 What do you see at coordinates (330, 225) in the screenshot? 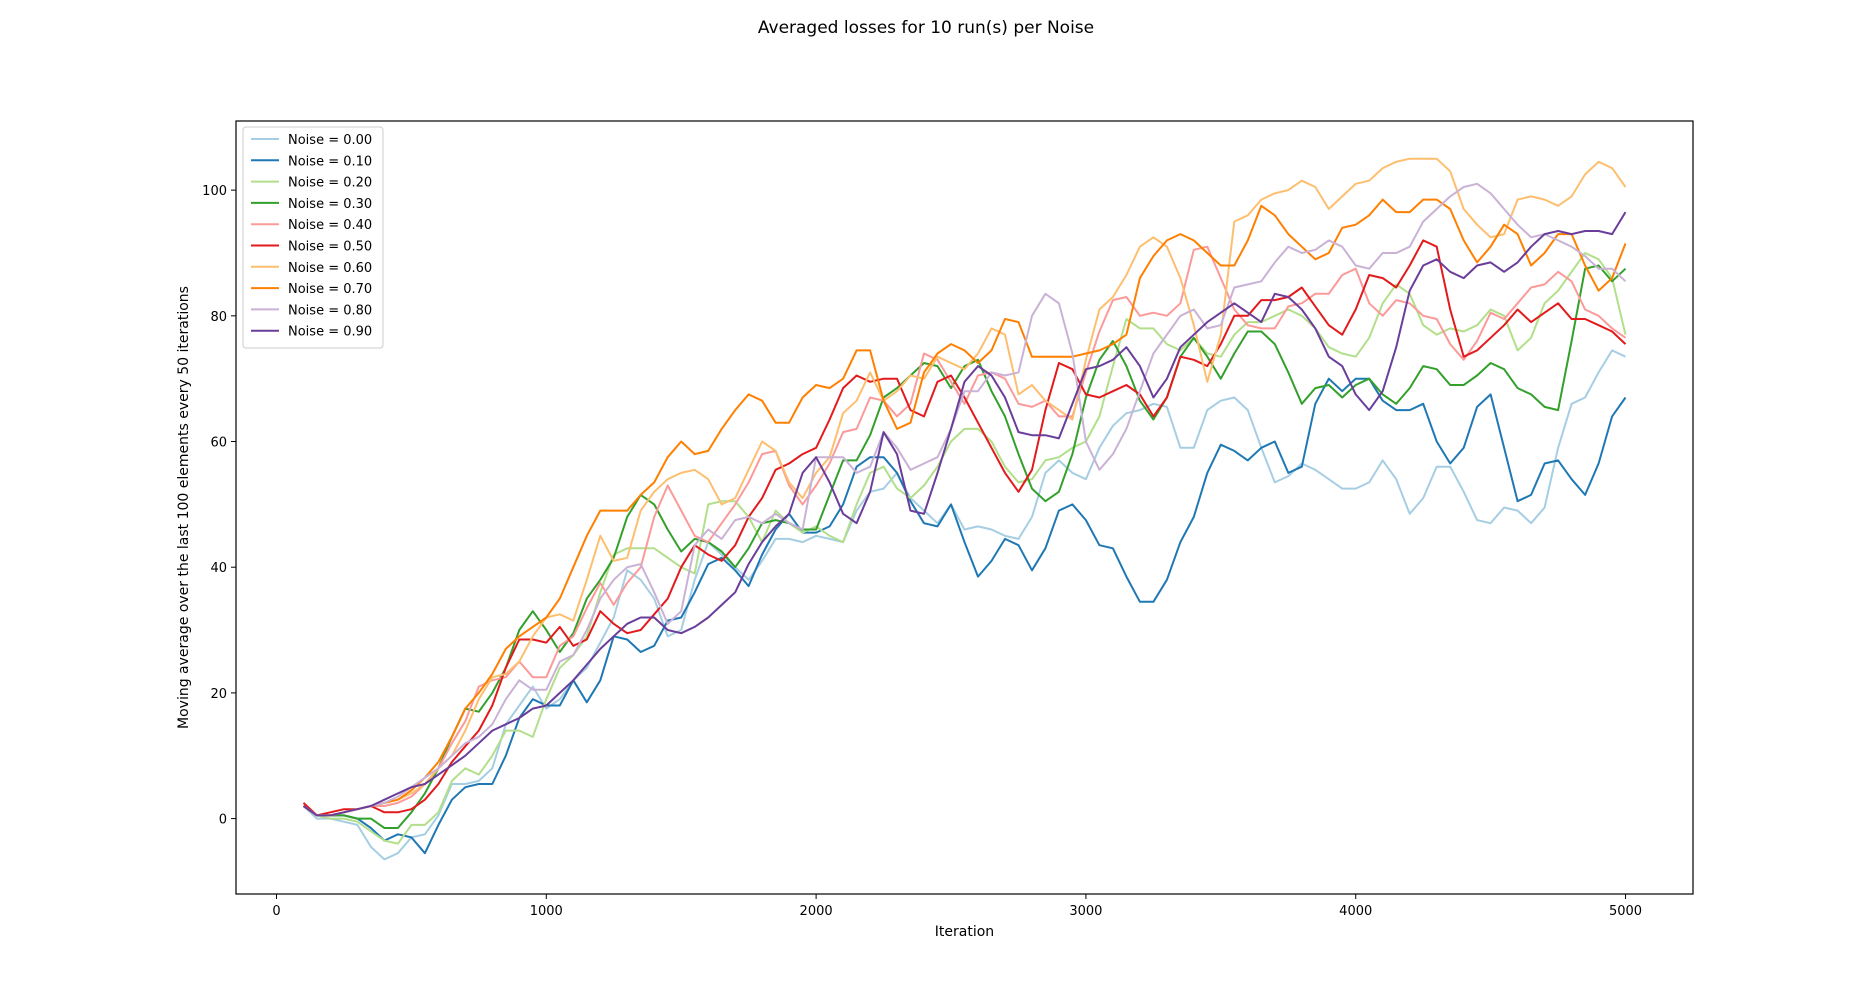
I see `legend-label: Noise = 0.40` at bounding box center [330, 225].